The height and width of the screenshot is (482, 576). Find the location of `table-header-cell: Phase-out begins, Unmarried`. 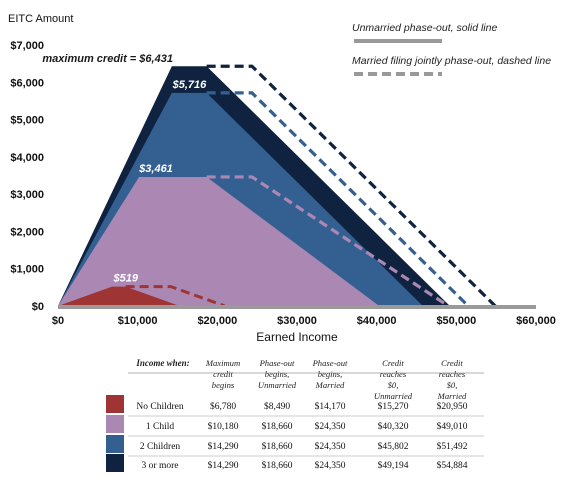

table-header-cell: Phase-out begins, Unmarried is located at coordinates (277, 374).